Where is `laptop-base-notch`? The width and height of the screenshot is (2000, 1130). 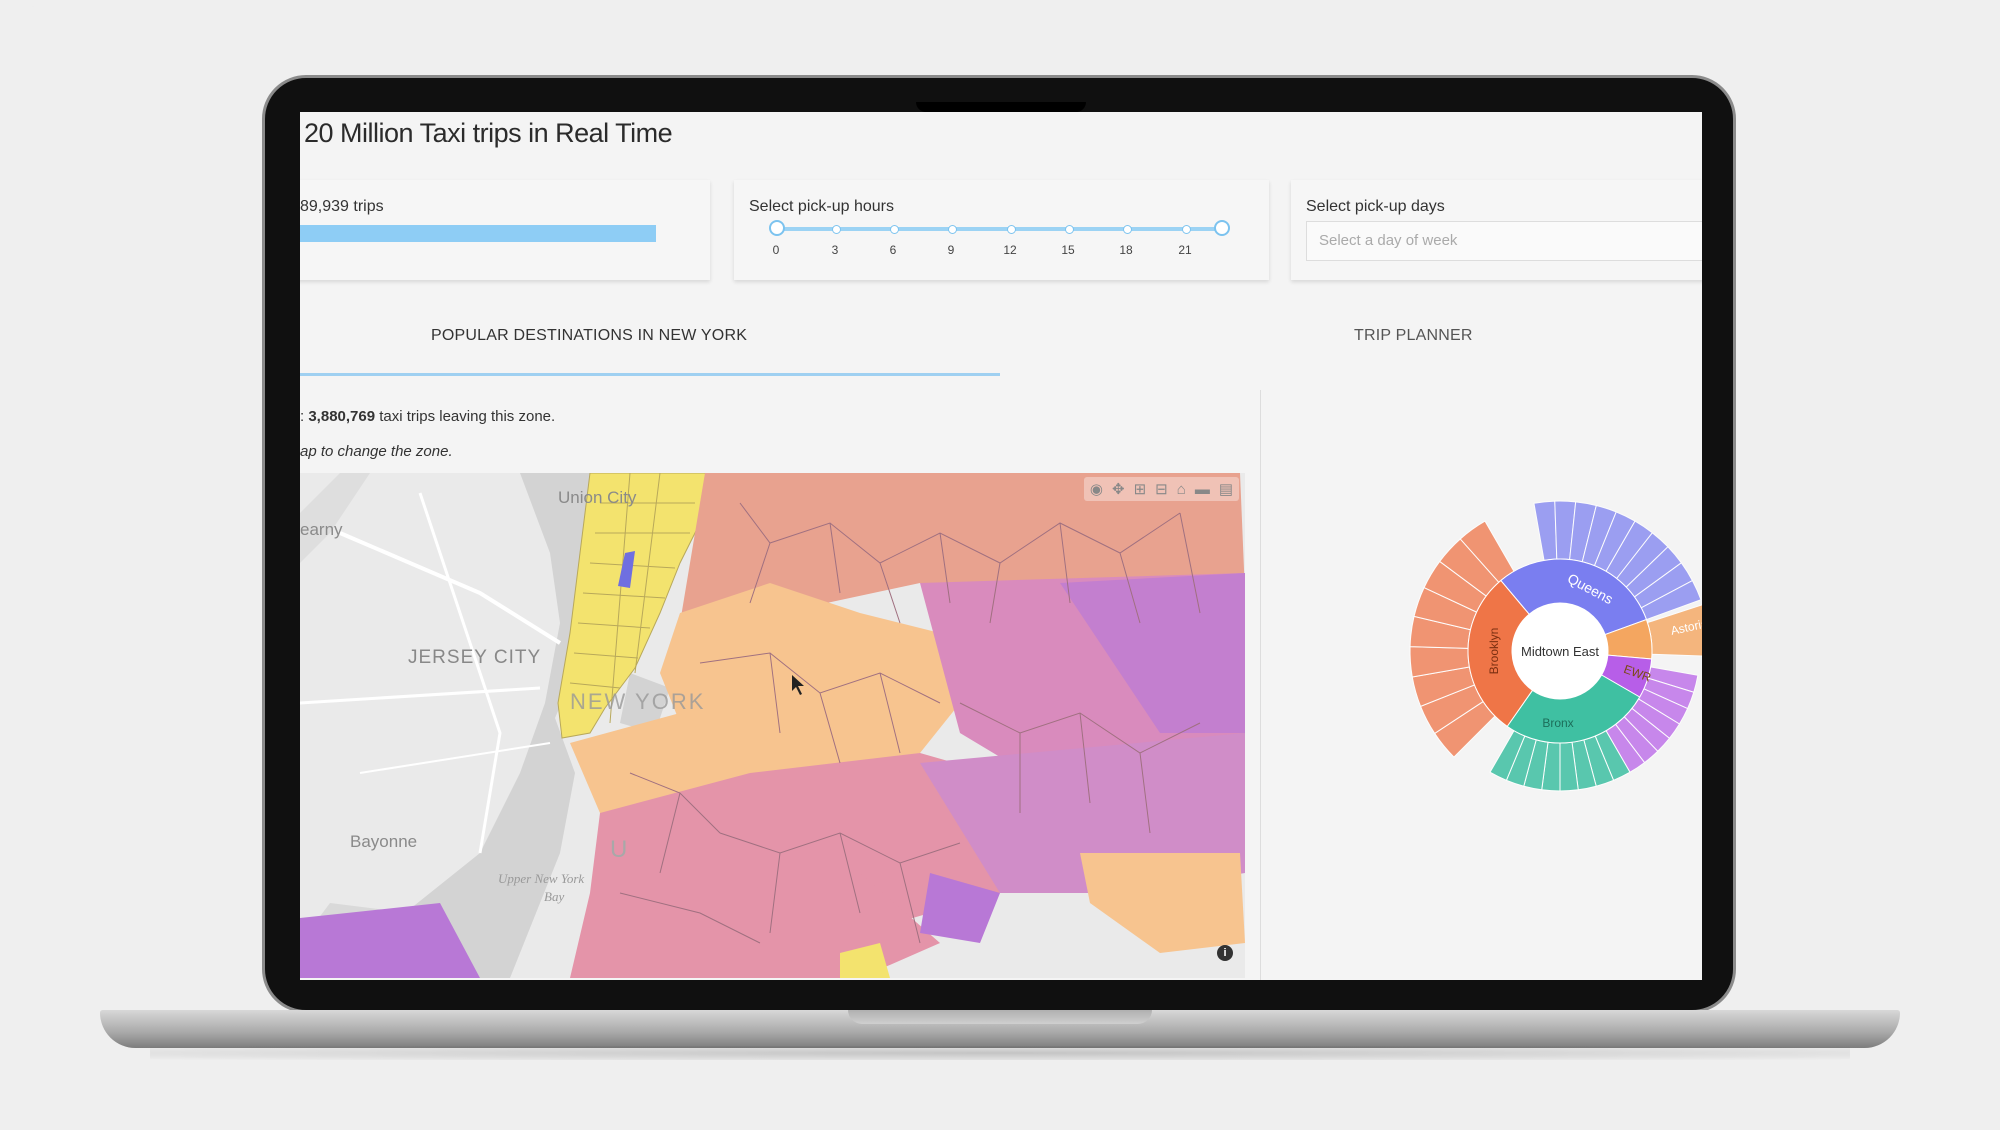 laptop-base-notch is located at coordinates (1000, 1017).